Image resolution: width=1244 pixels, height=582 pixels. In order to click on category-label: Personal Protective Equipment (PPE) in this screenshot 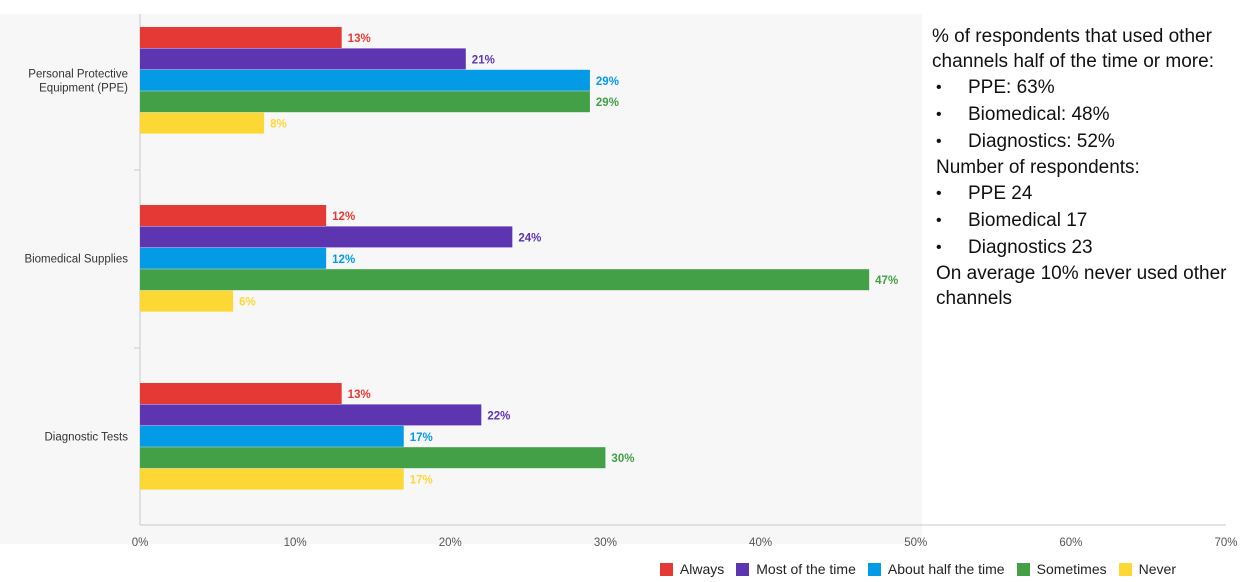, I will do `click(78, 82)`.